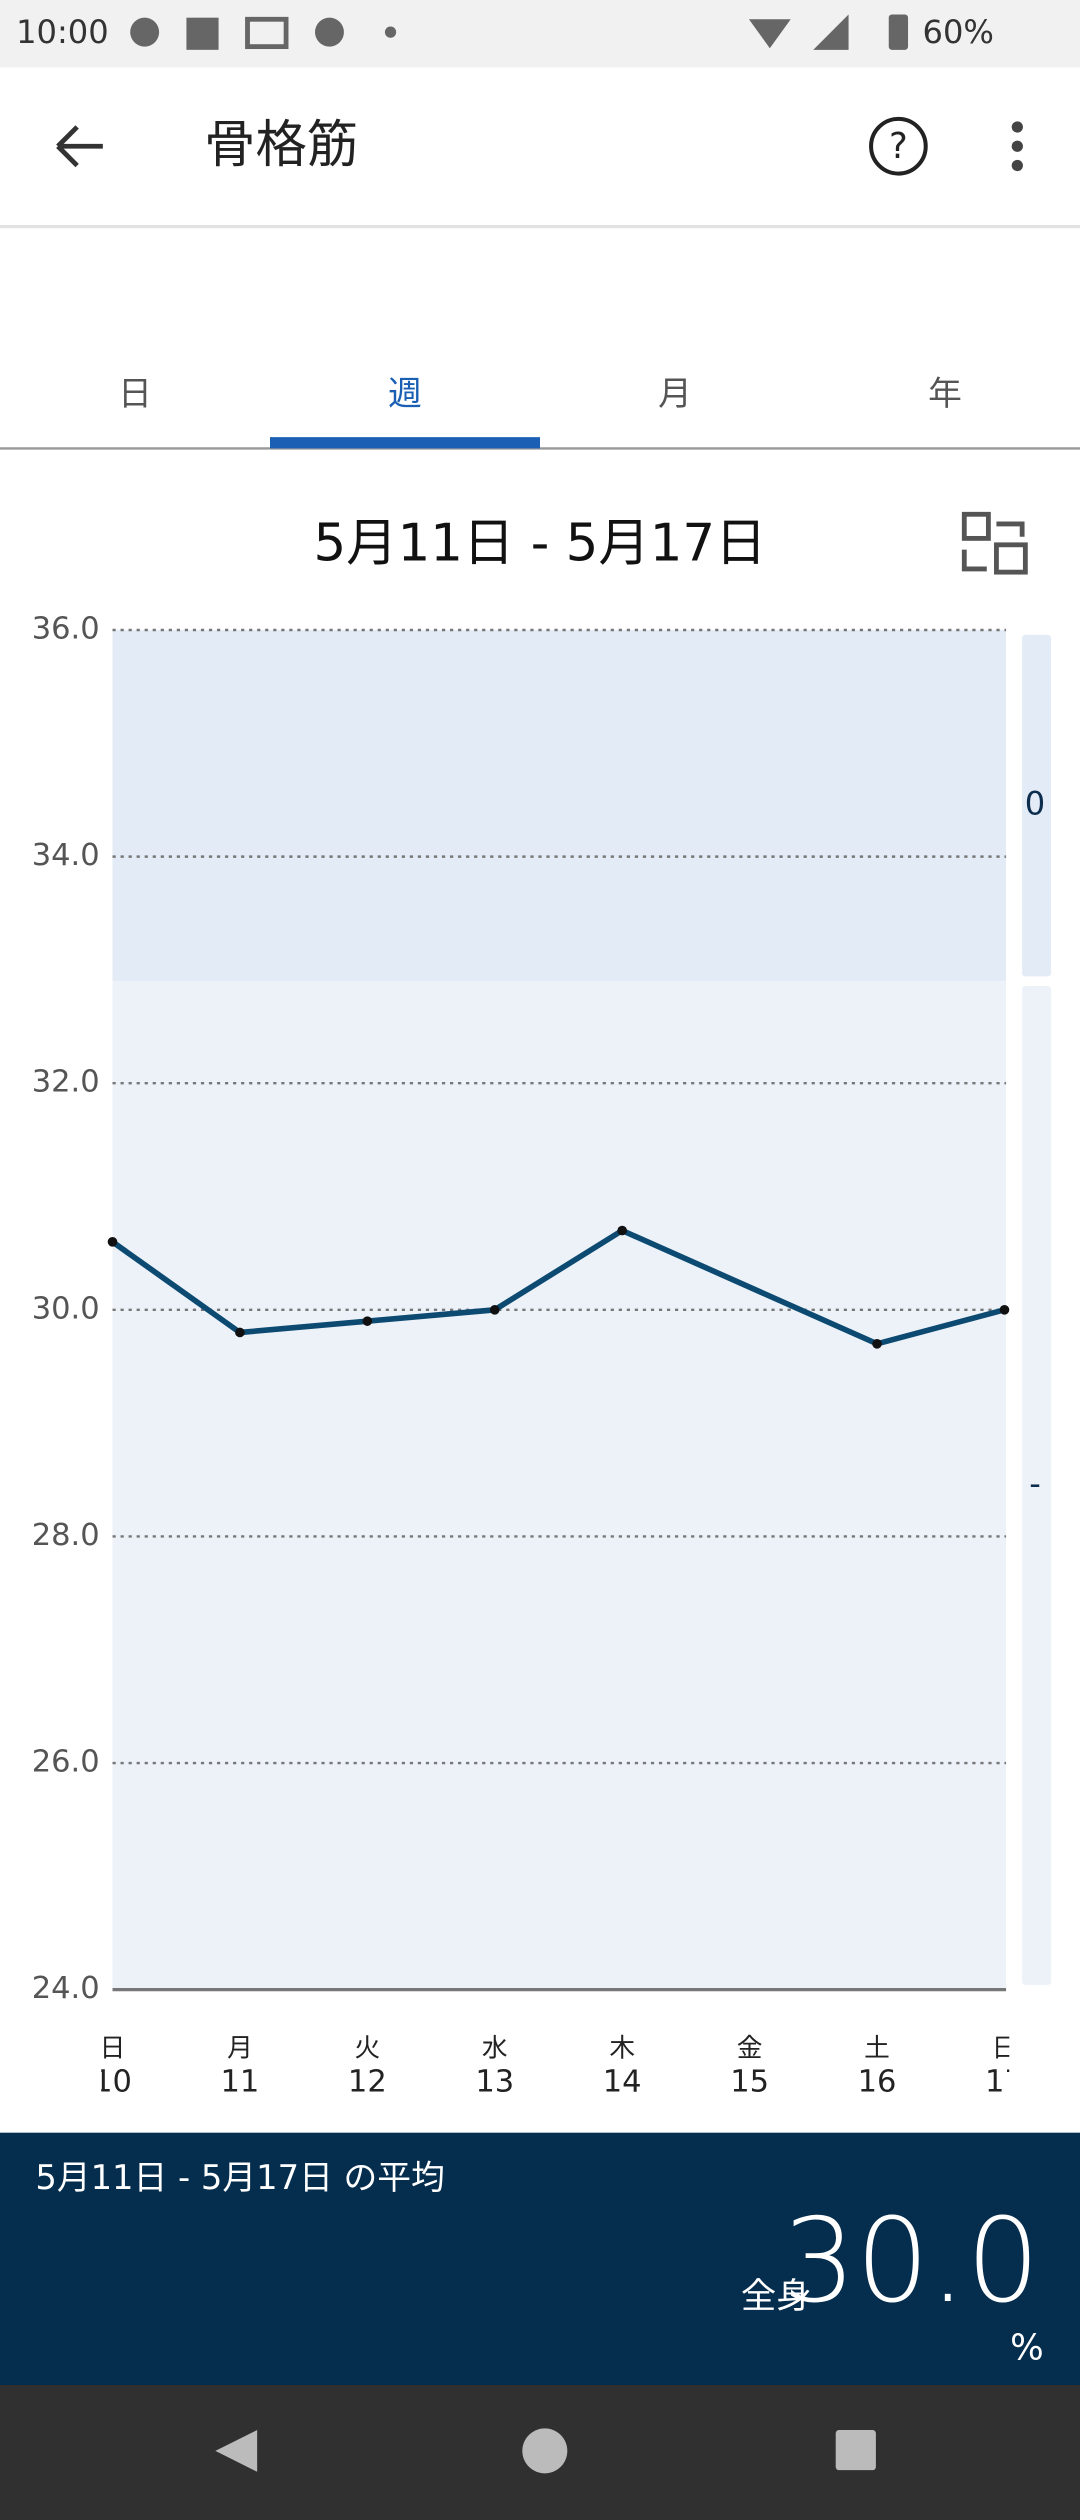 This screenshot has height=2520, width=1080. I want to click on x-tick-weekday: 火, so click(367, 2049).